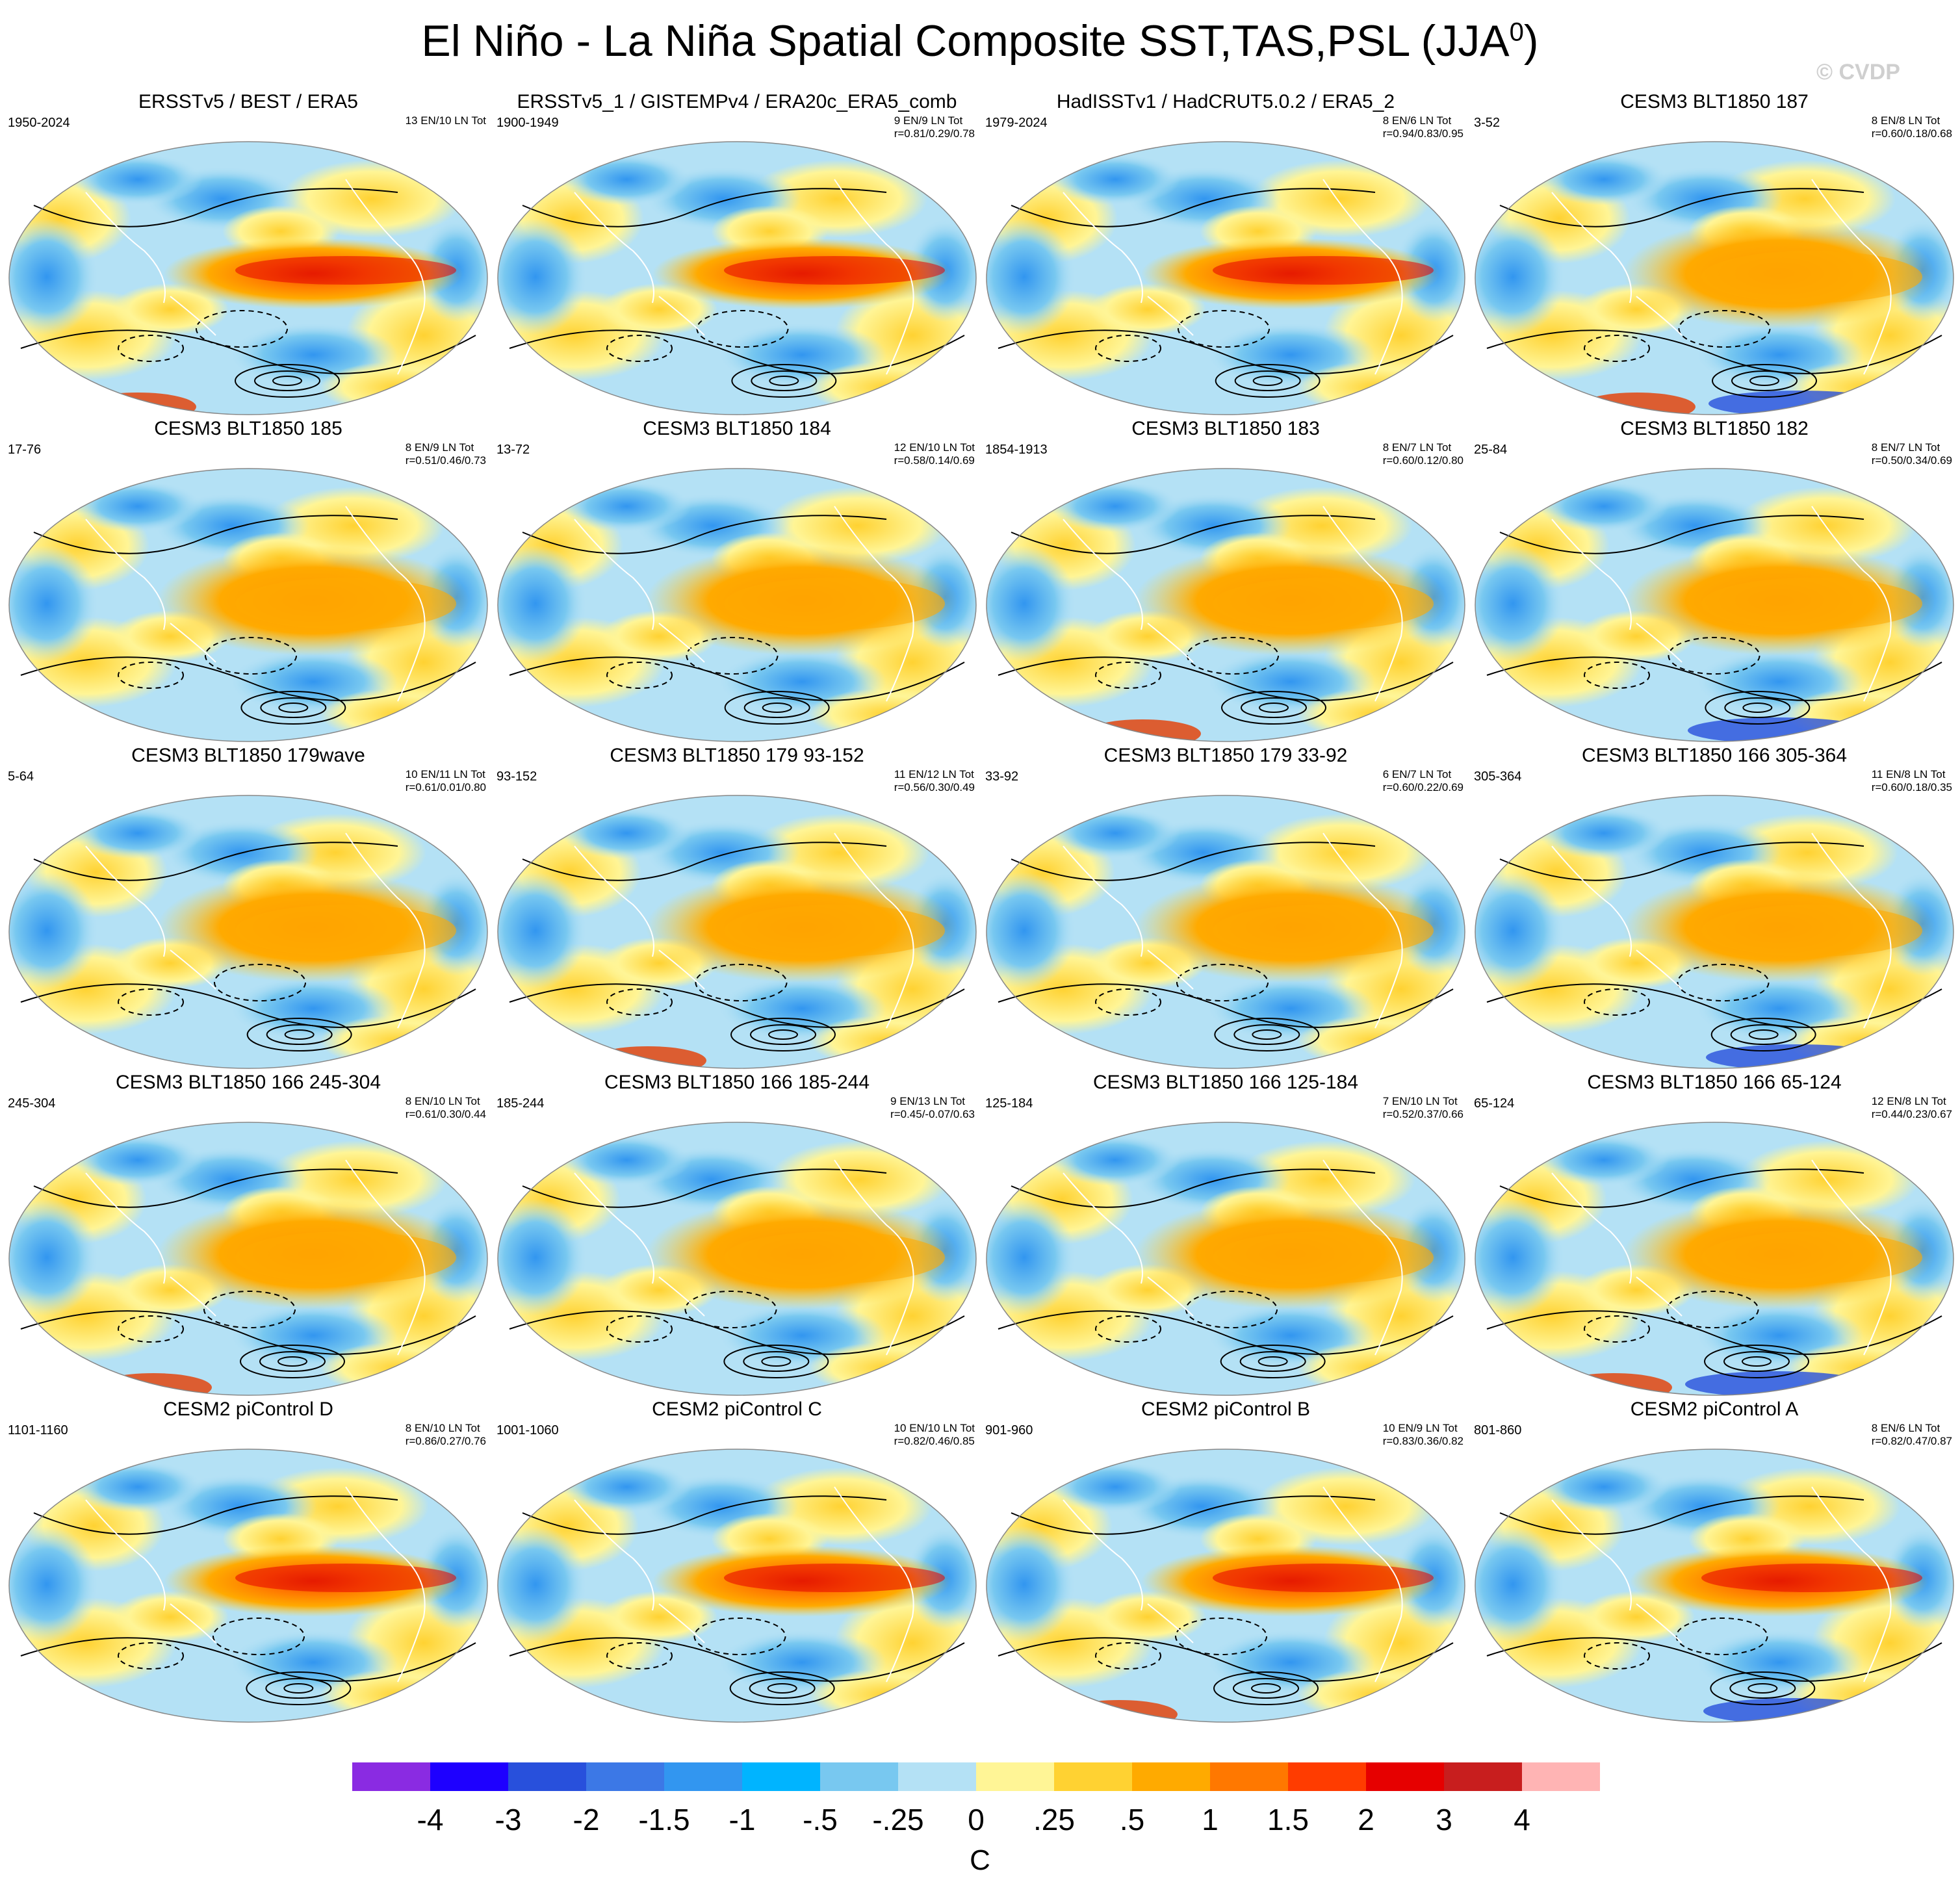  I want to click on panel-title: CESM2 piControl D, so click(248, 1409).